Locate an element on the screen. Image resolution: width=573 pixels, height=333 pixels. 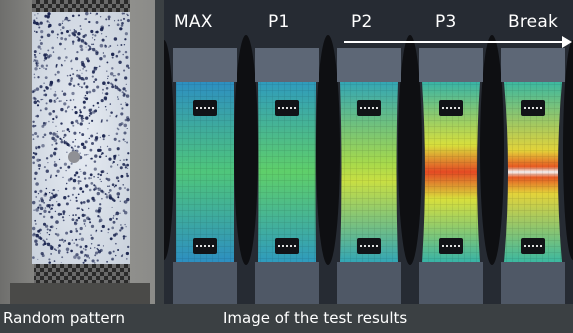
random-pattern-caption: Random pattern is located at coordinates (64, 318).